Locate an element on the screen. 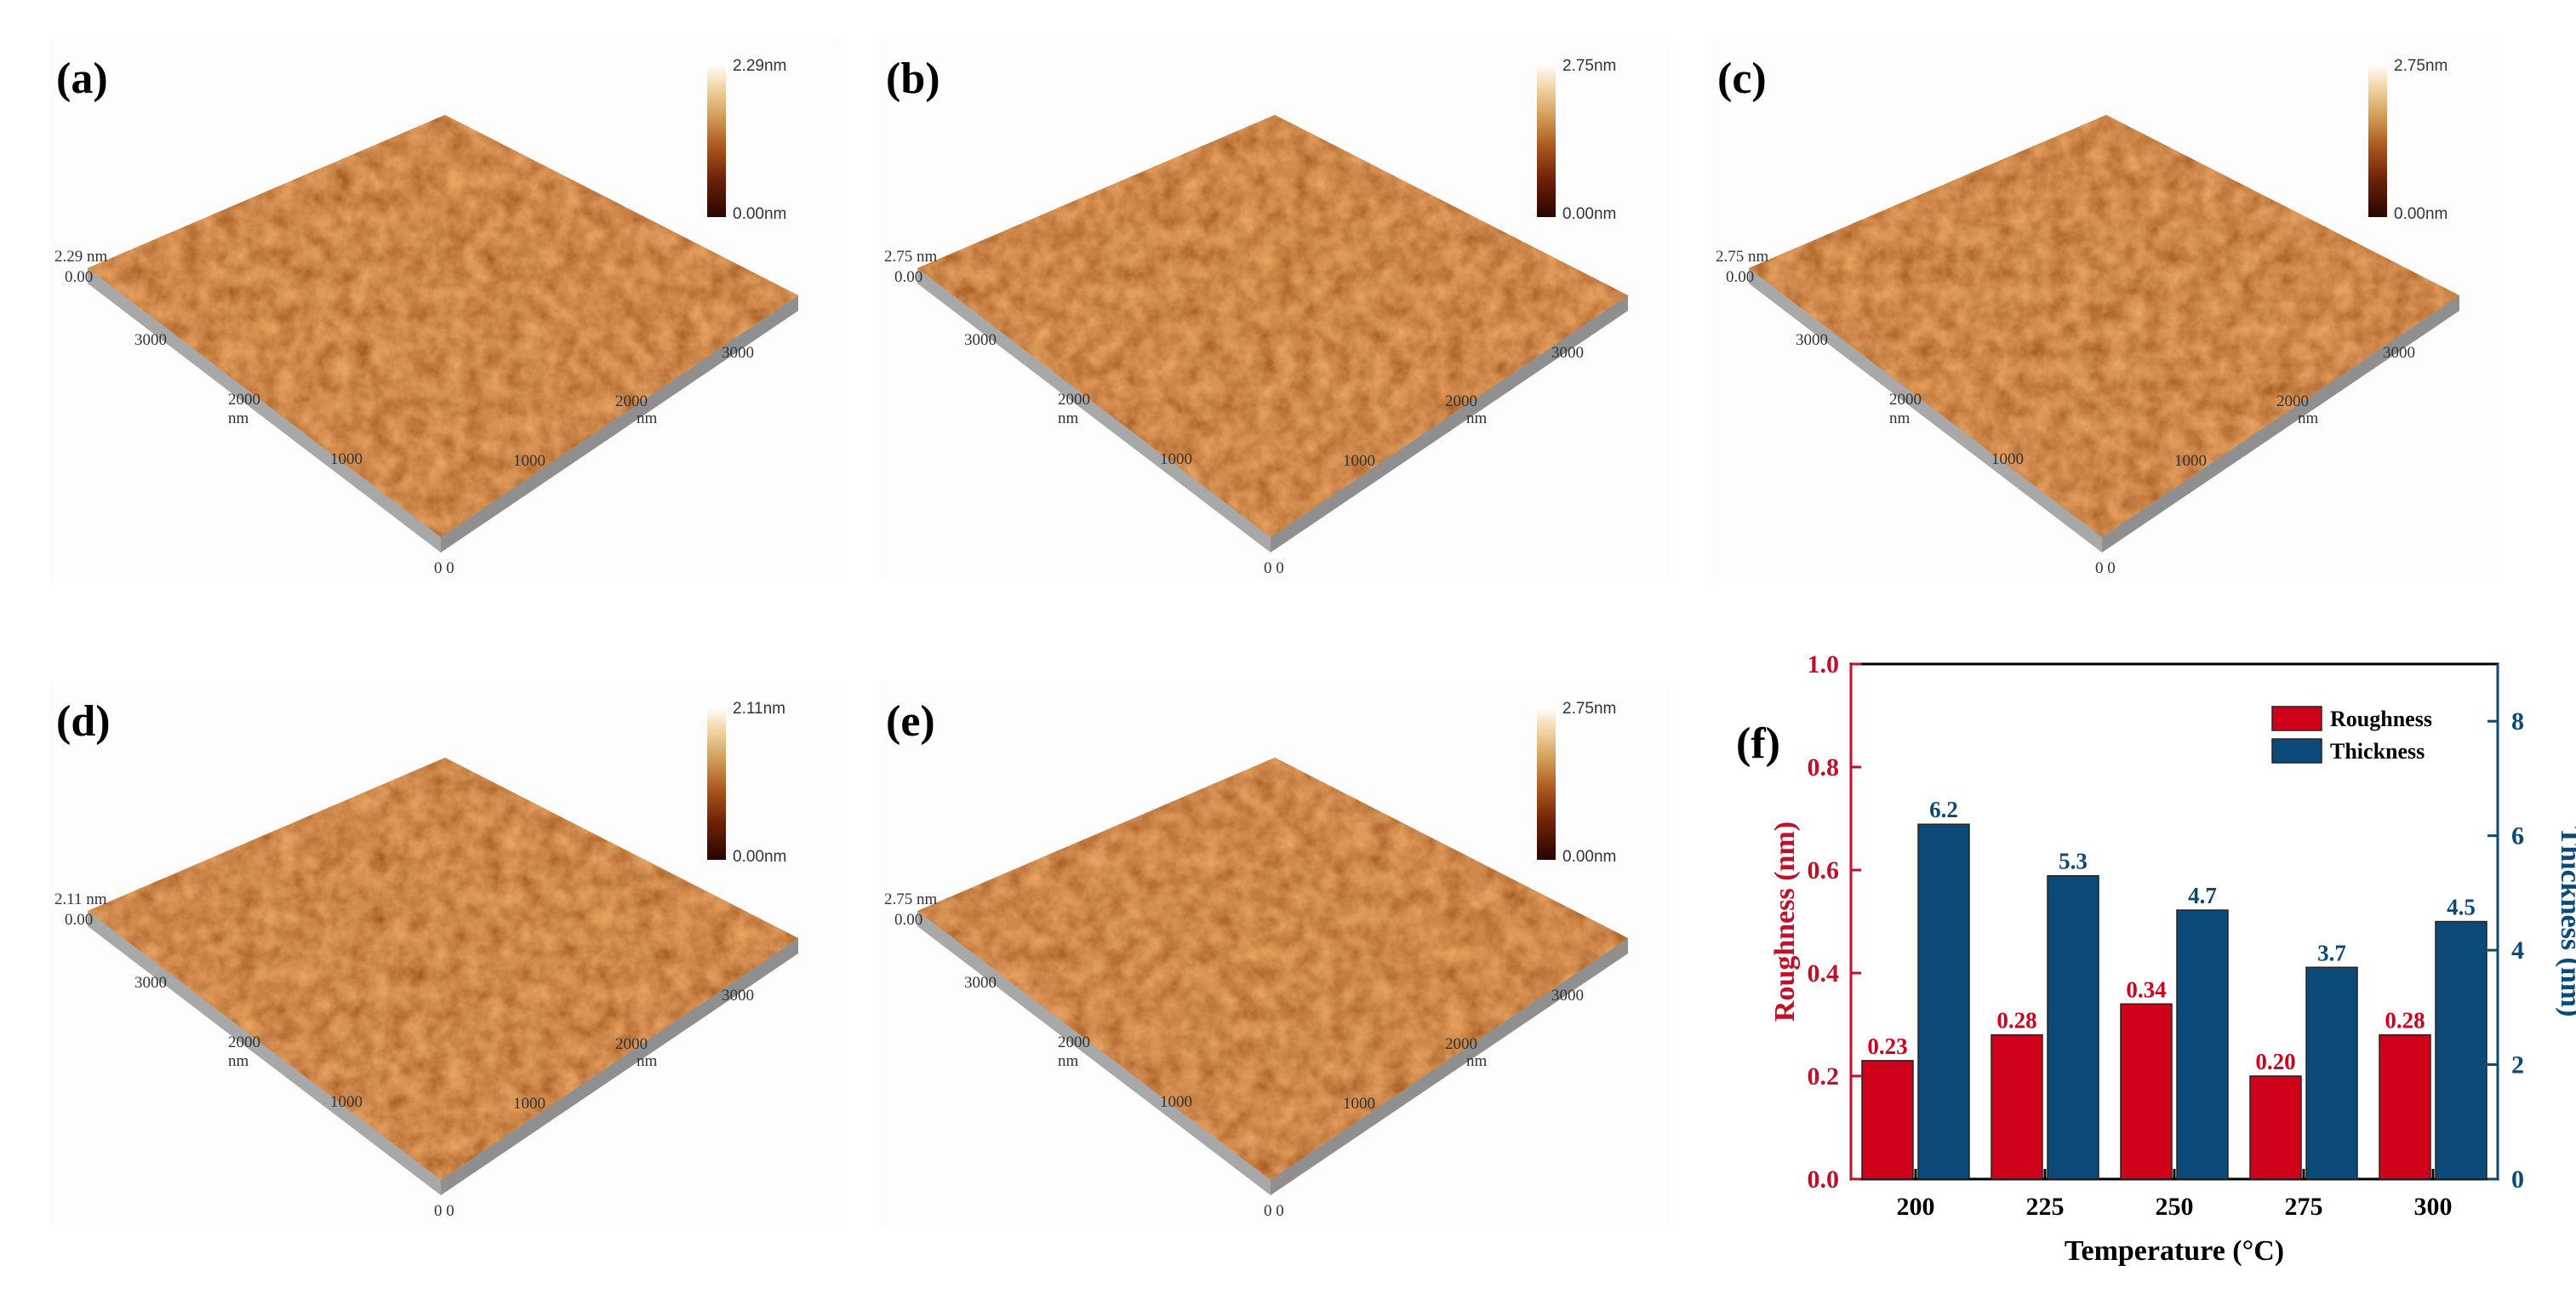  right-axis-title: Thickness (nm) is located at coordinates (2565, 922).